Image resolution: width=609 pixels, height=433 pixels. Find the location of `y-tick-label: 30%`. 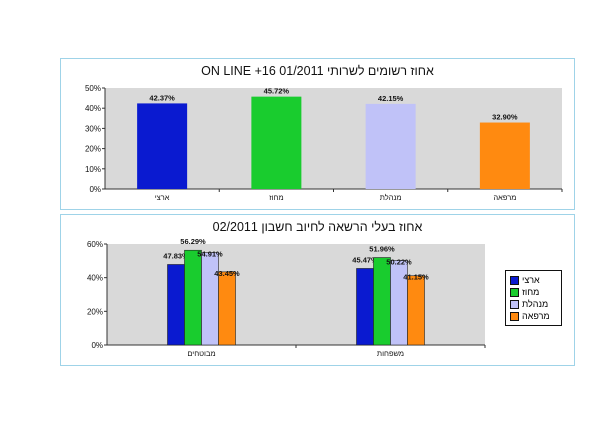

y-tick-label: 30% is located at coordinates (93, 128).